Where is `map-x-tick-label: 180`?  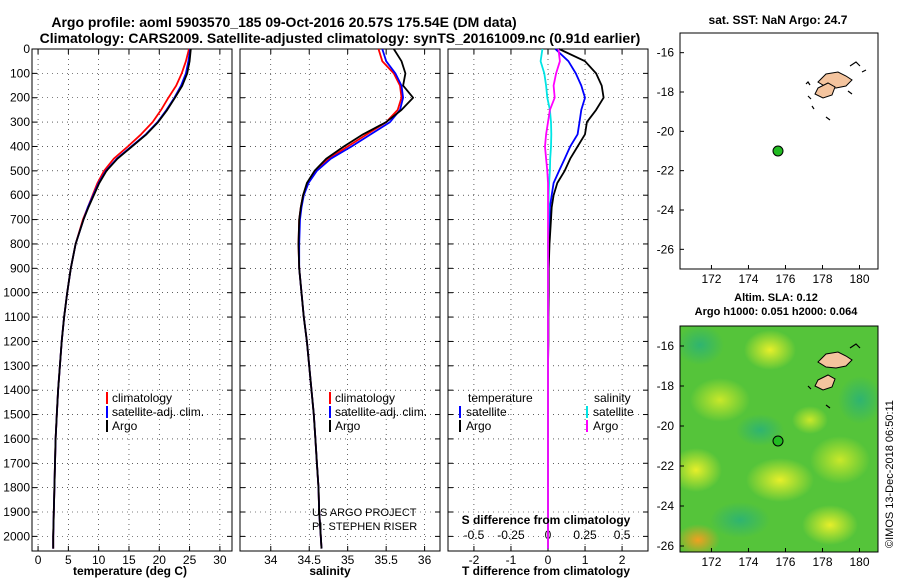 map-x-tick-label: 180 is located at coordinates (859, 562).